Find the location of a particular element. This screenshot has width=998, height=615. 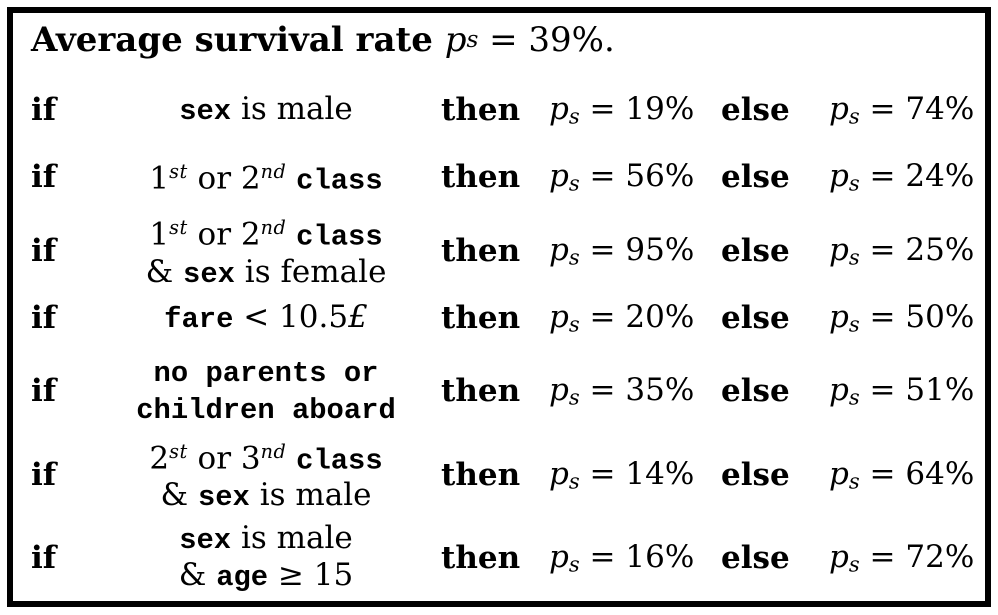

text-segment: fare is located at coordinates (199, 319).